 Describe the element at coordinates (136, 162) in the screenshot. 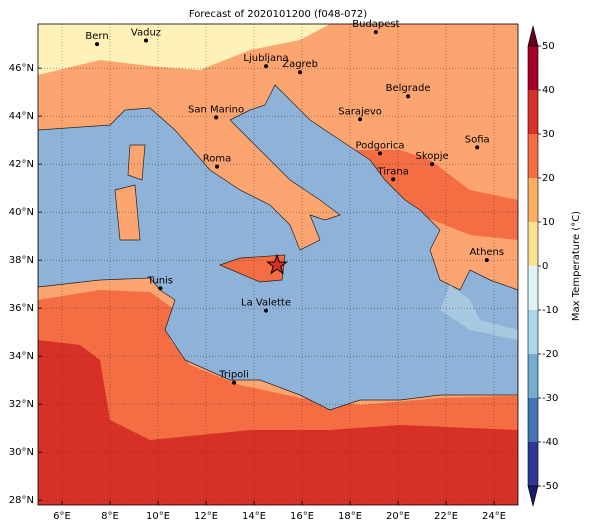

I see `corsica` at that location.